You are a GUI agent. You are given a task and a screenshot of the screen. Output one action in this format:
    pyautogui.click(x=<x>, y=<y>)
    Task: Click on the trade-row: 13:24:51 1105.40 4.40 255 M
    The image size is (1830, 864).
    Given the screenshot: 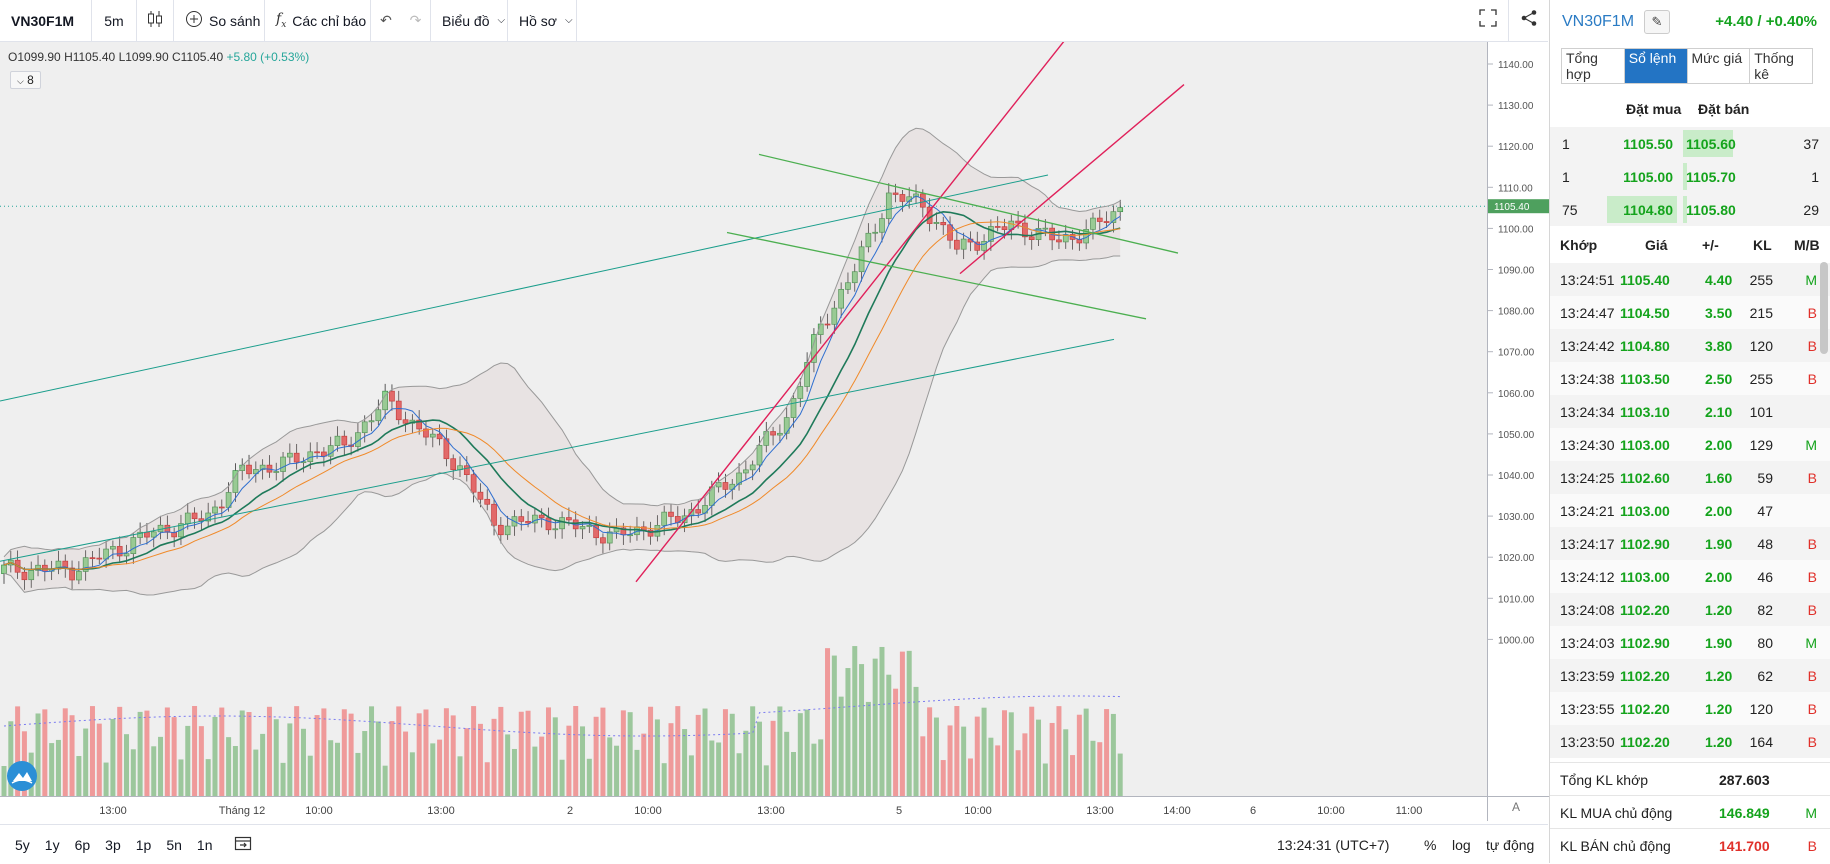 What is the action you would take?
    pyautogui.click(x=1690, y=279)
    